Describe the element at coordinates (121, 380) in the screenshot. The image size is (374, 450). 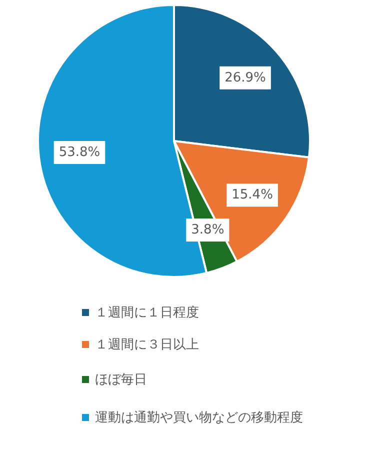
I see `legend-label: ほぼ毎日` at that location.